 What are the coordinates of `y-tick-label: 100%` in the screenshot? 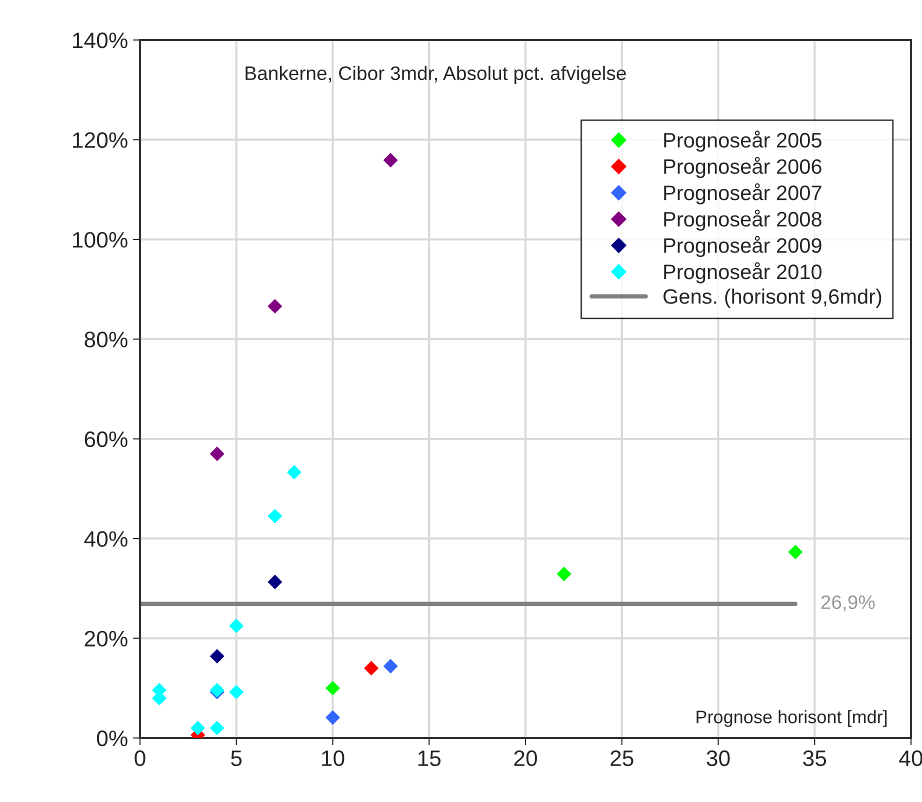 It's located at (100, 240).